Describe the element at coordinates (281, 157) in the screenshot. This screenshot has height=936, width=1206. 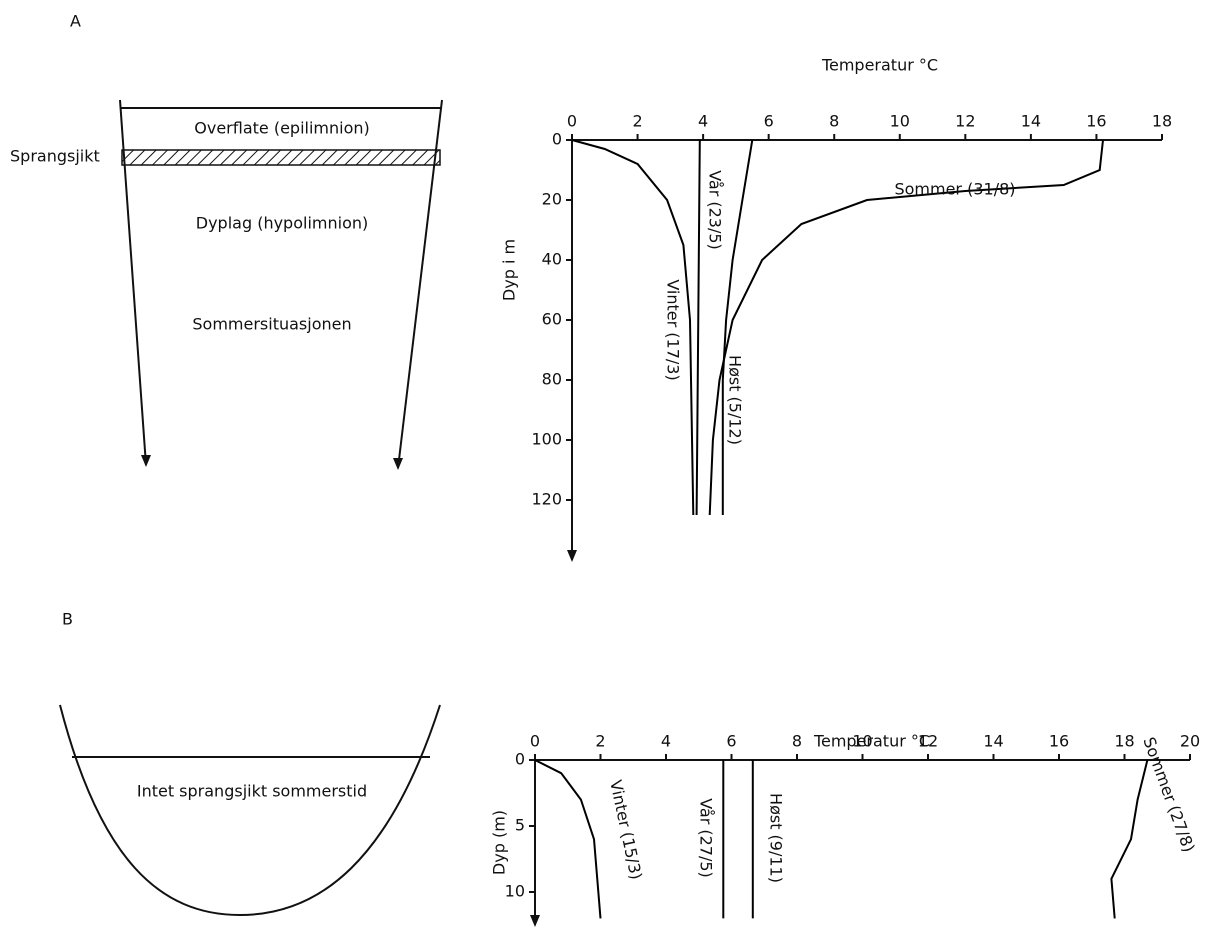
I see `thermocline-band` at that location.